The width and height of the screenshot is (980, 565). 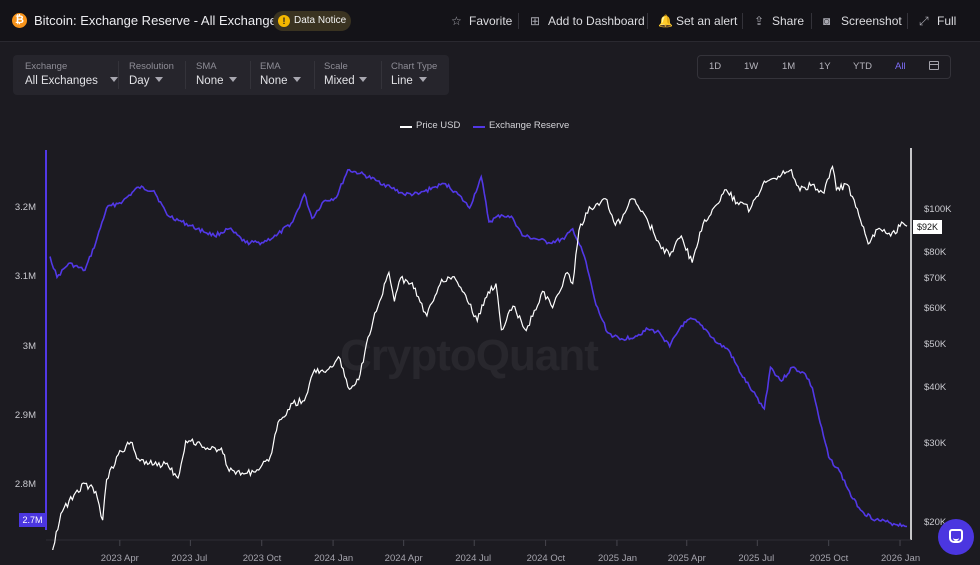 I want to click on sma-value: None, so click(x=210, y=81).